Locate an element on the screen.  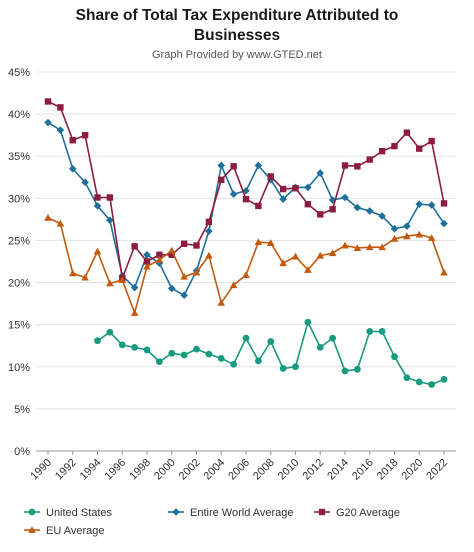
y-tick-label: 15% is located at coordinates (19, 326).